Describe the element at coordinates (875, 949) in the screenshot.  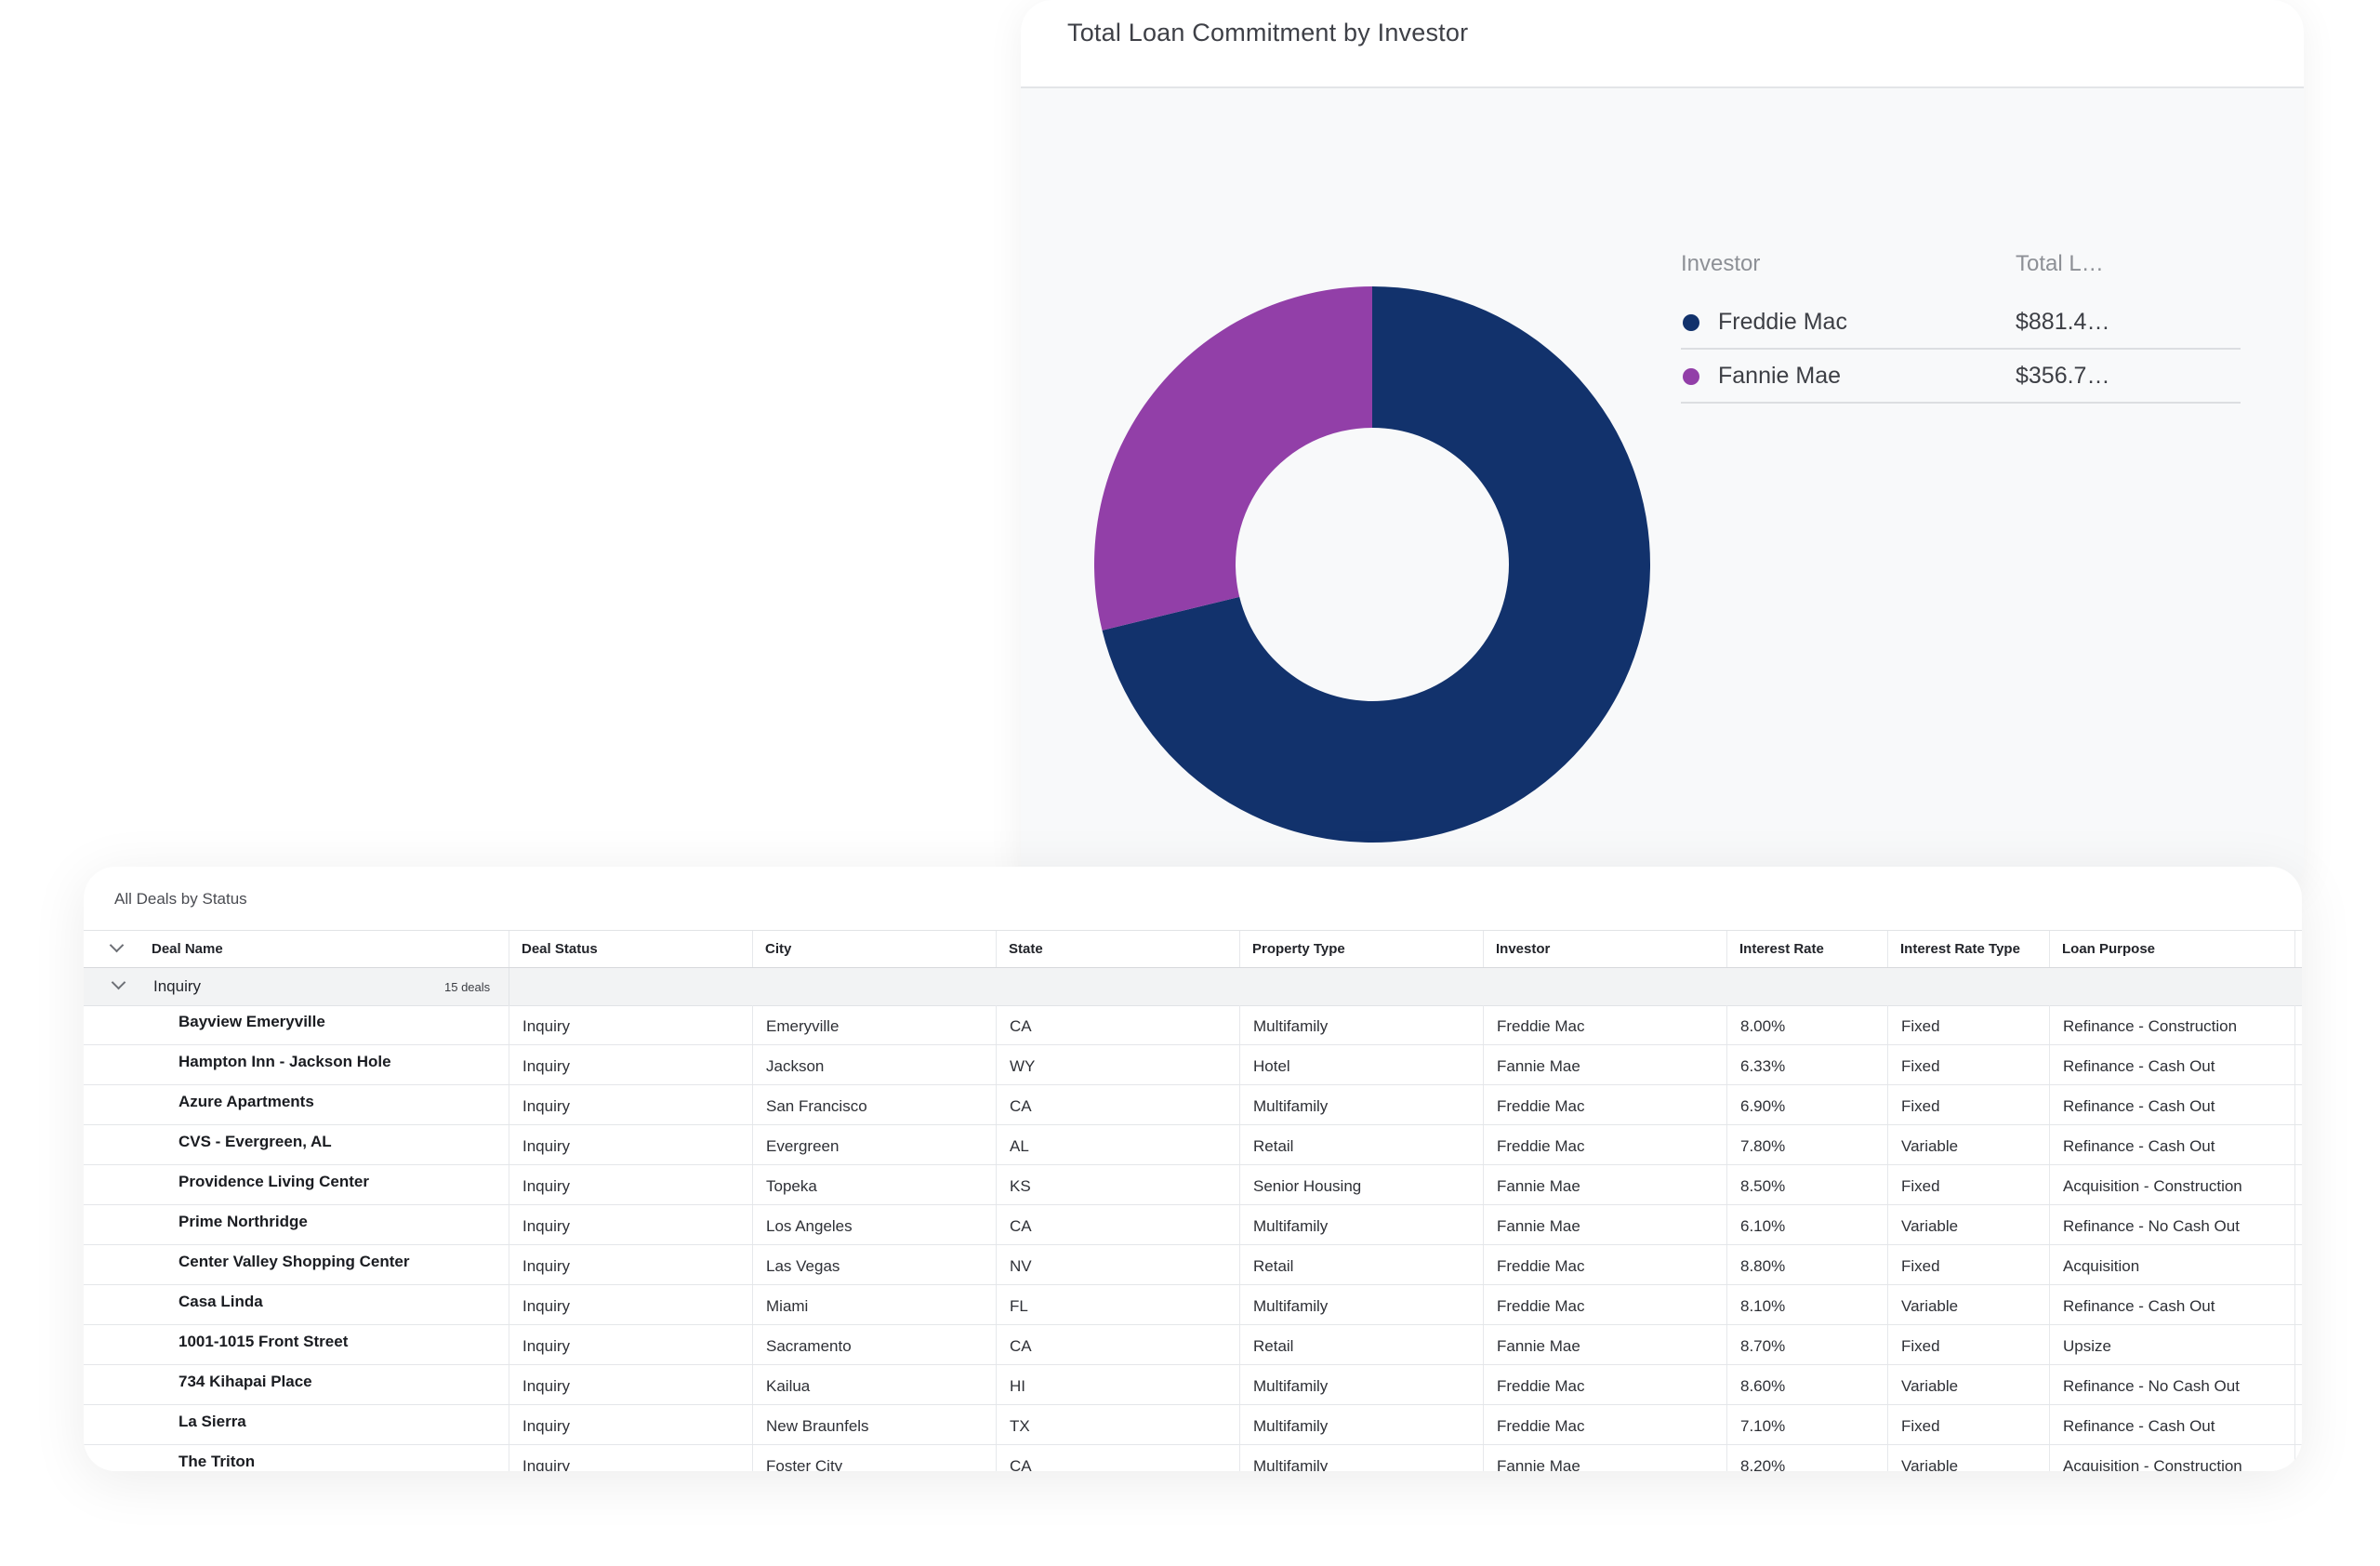
I see `column-header-city: City` at that location.